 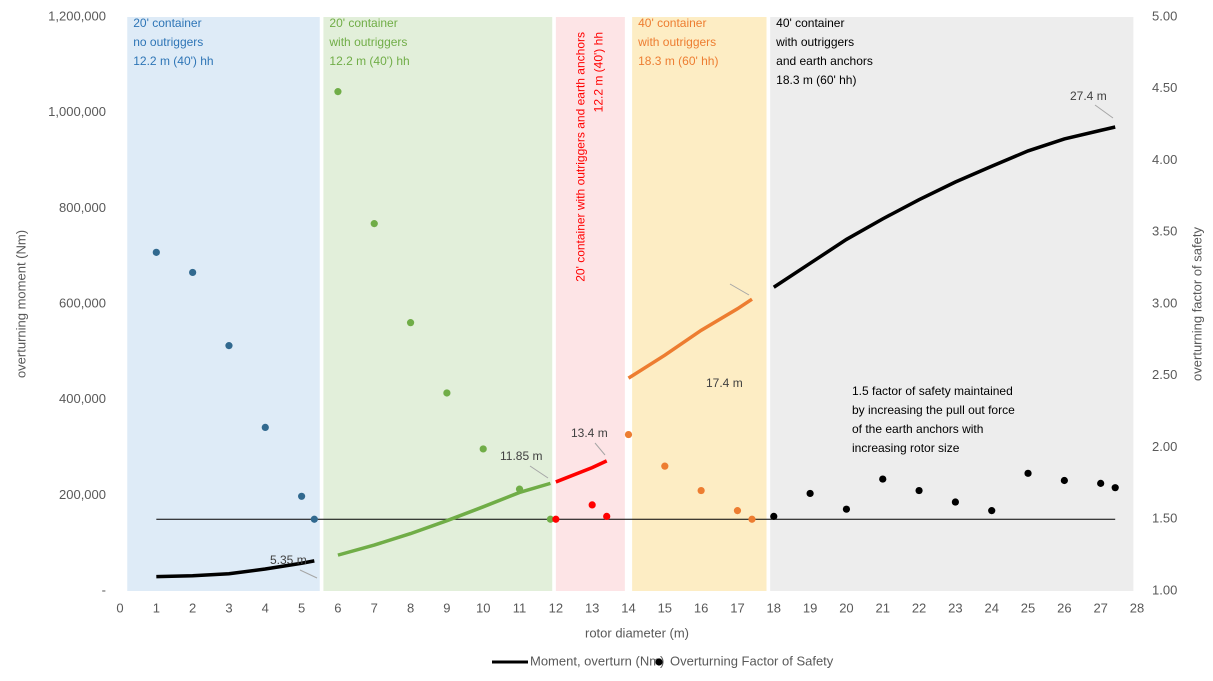 What do you see at coordinates (82, 494) in the screenshot?
I see `y-tick-label: 200,000` at bounding box center [82, 494].